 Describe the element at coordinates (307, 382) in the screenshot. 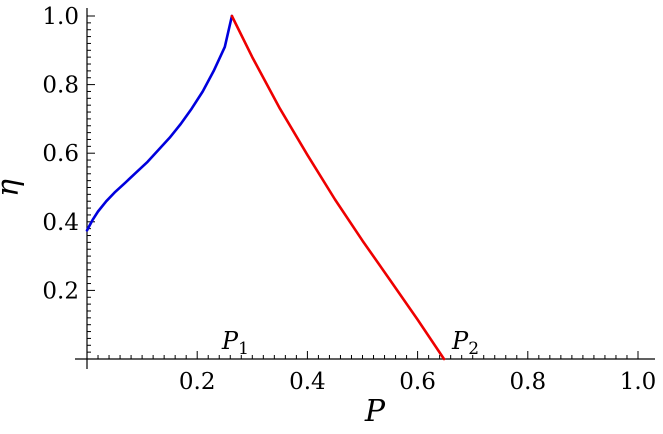

I see `x-tick-label: 0.4` at that location.